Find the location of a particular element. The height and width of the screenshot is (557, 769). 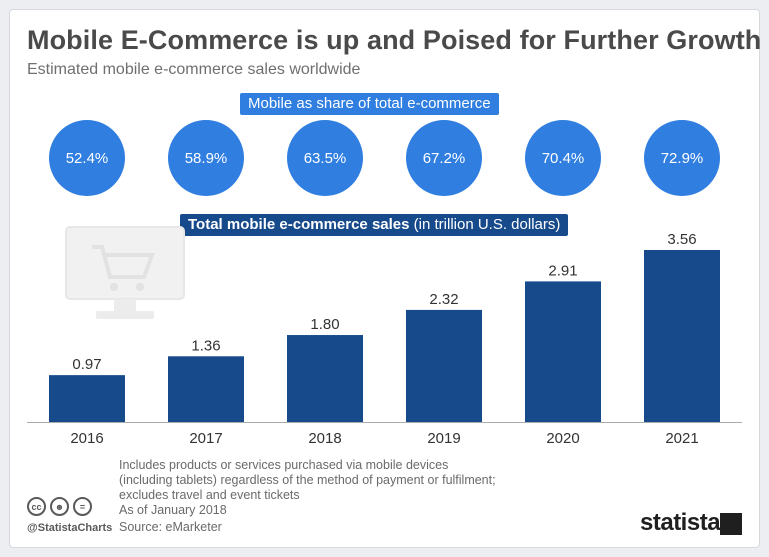

share-circle: 63.5% is located at coordinates (325, 158).